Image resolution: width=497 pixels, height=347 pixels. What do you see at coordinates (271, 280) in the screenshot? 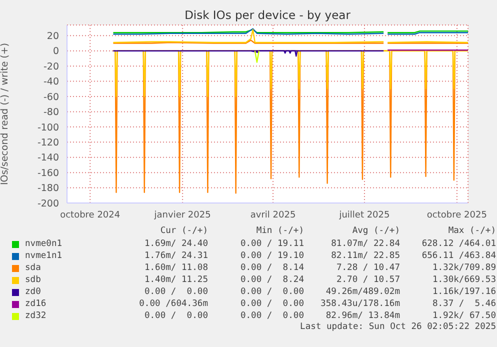
I see `text: 0.00 / 8.24` at bounding box center [271, 280].